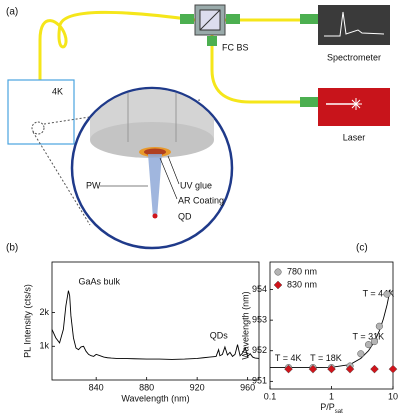 The width and height of the screenshot is (399, 420). I want to click on annotation: T = 44K, so click(379, 294).